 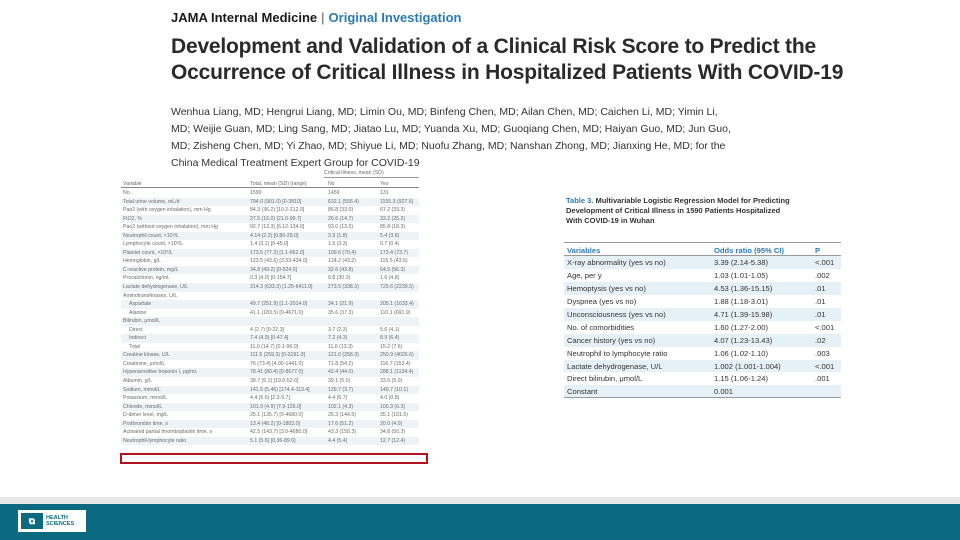 What do you see at coordinates (151, 269) in the screenshot?
I see `table1-cell-variable: C-reactive protein, mg/L` at bounding box center [151, 269].